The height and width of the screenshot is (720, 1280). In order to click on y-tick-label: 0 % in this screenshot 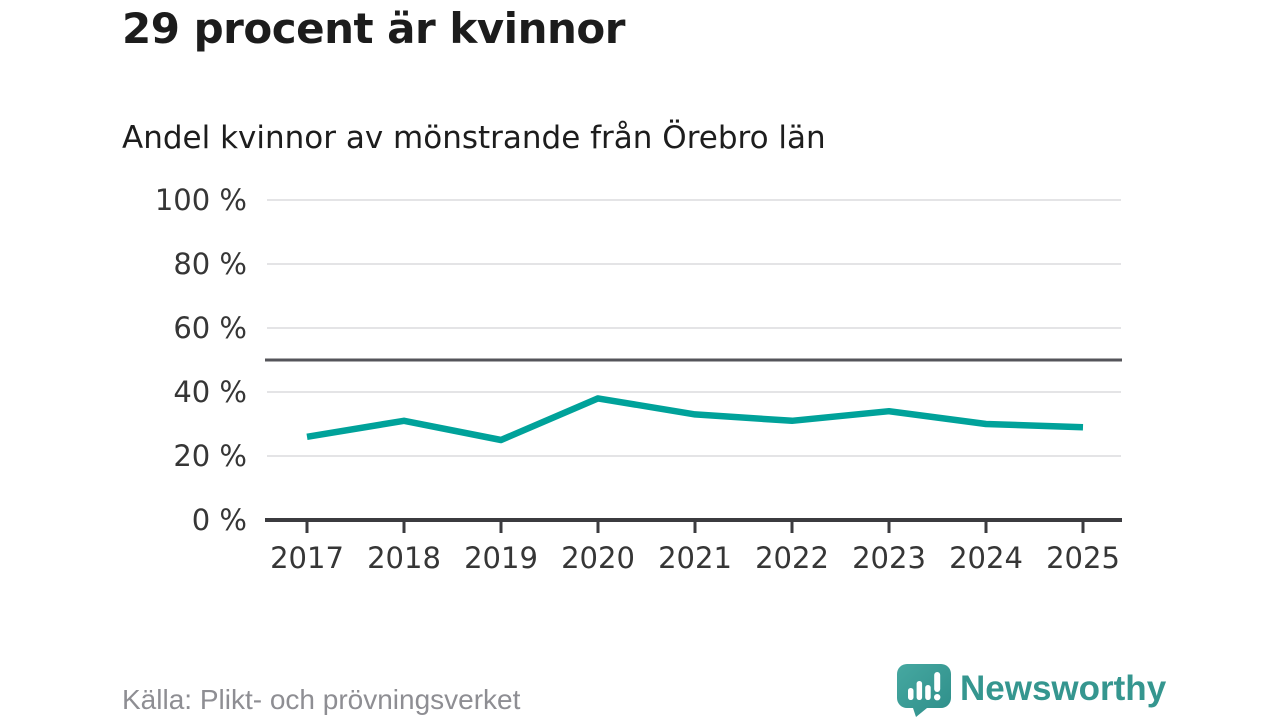, I will do `click(219, 520)`.